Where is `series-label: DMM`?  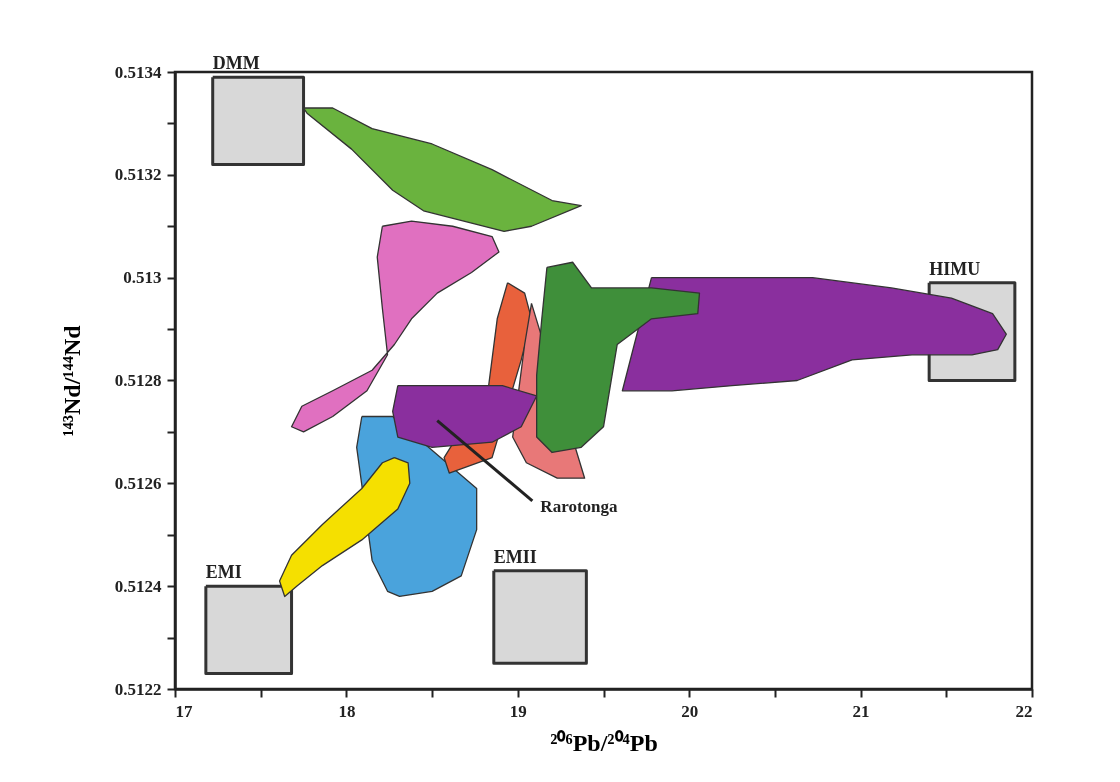
series-label: DMM is located at coordinates (236, 63).